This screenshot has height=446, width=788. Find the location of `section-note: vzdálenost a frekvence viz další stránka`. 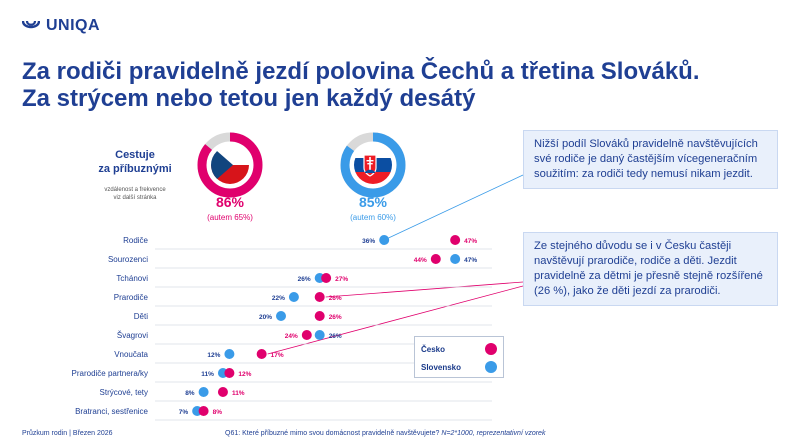

section-note: vzdálenost a frekvence viz další stránka is located at coordinates (135, 194).